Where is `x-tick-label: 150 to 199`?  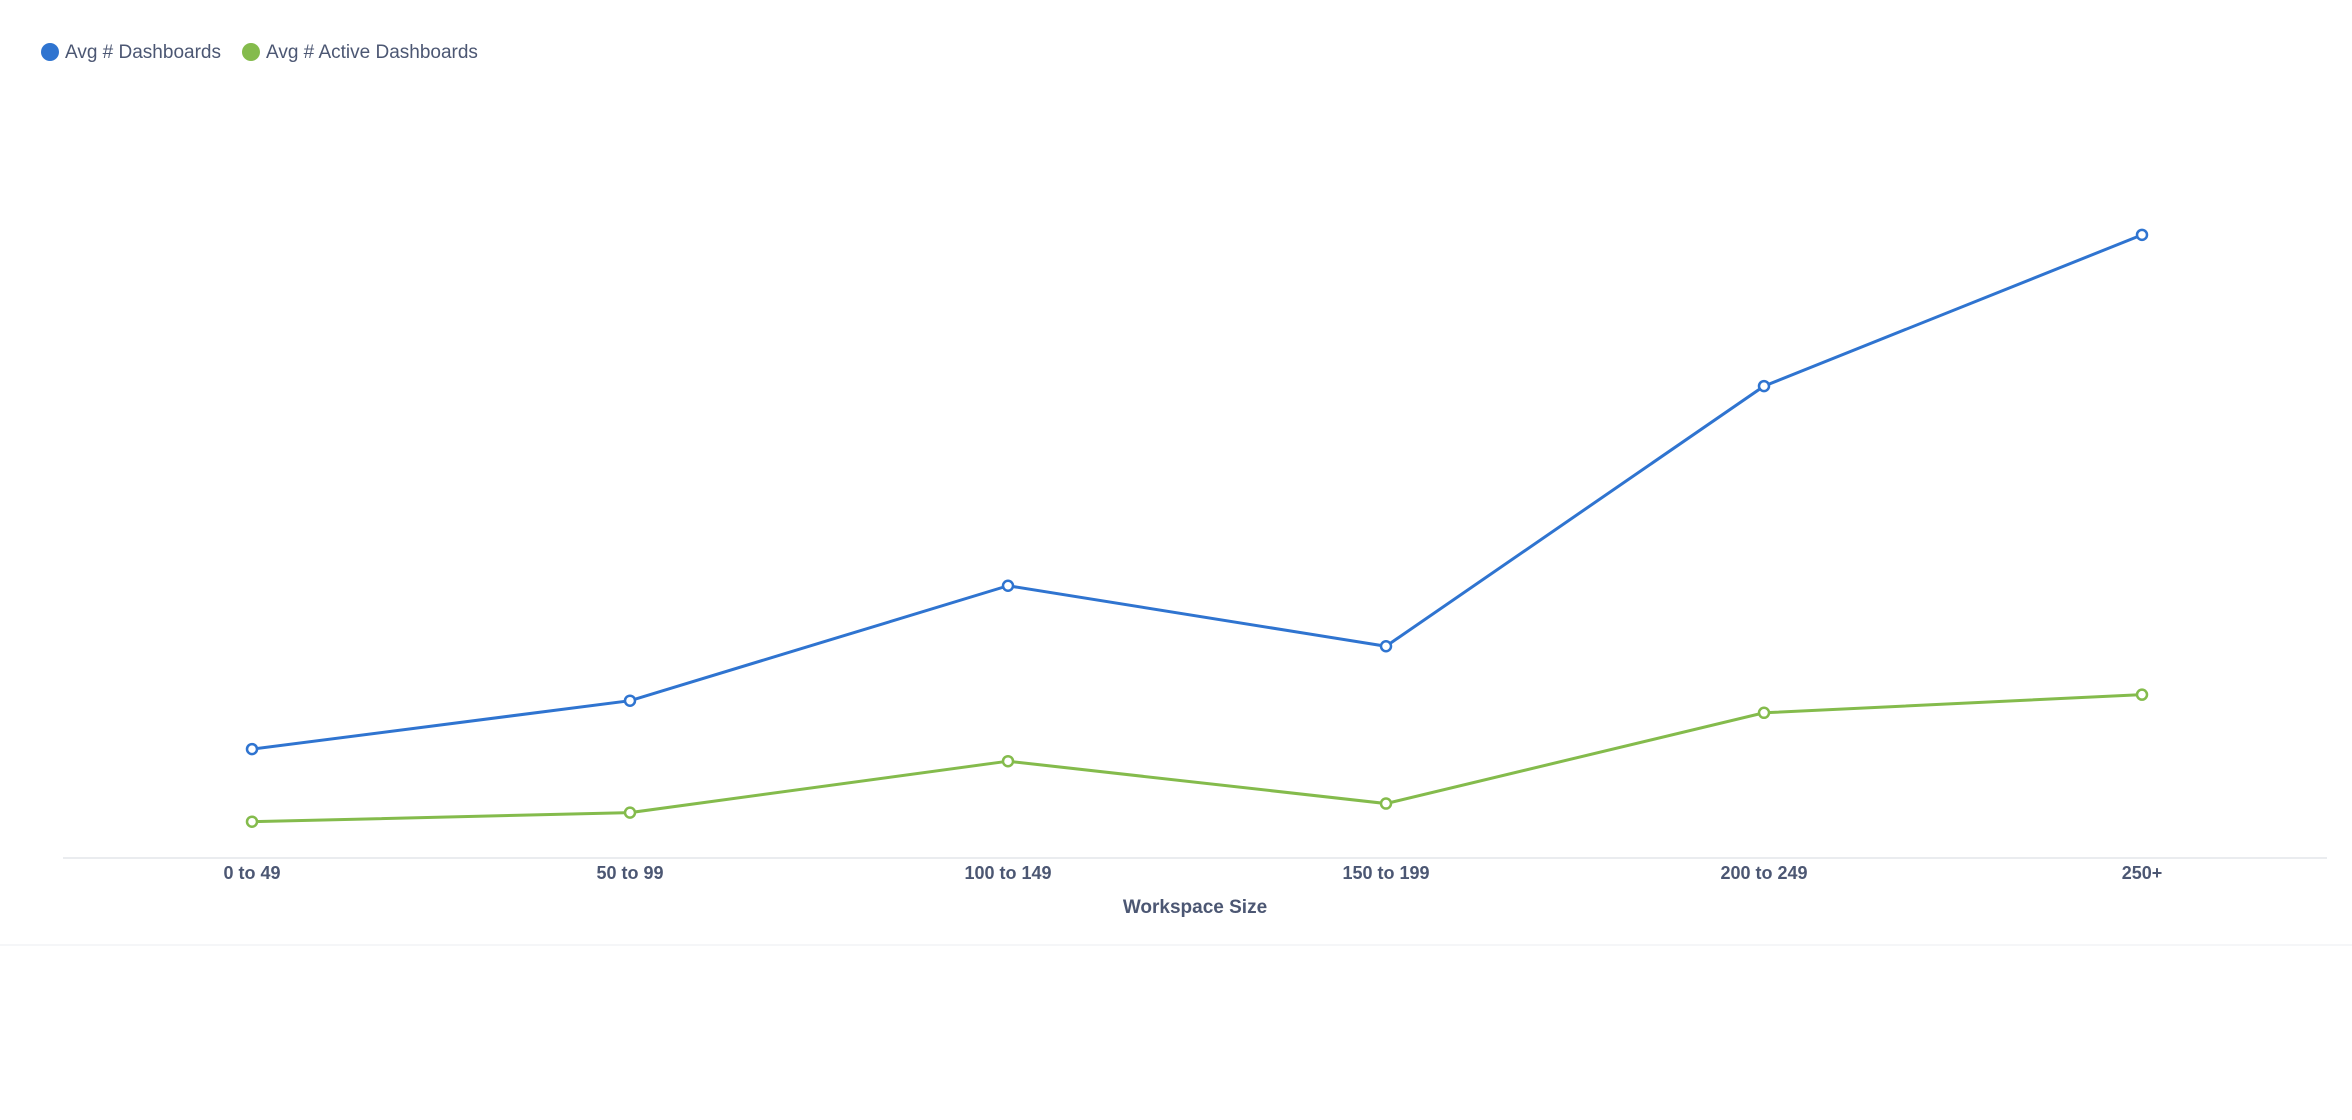 x-tick-label: 150 to 199 is located at coordinates (1385, 873).